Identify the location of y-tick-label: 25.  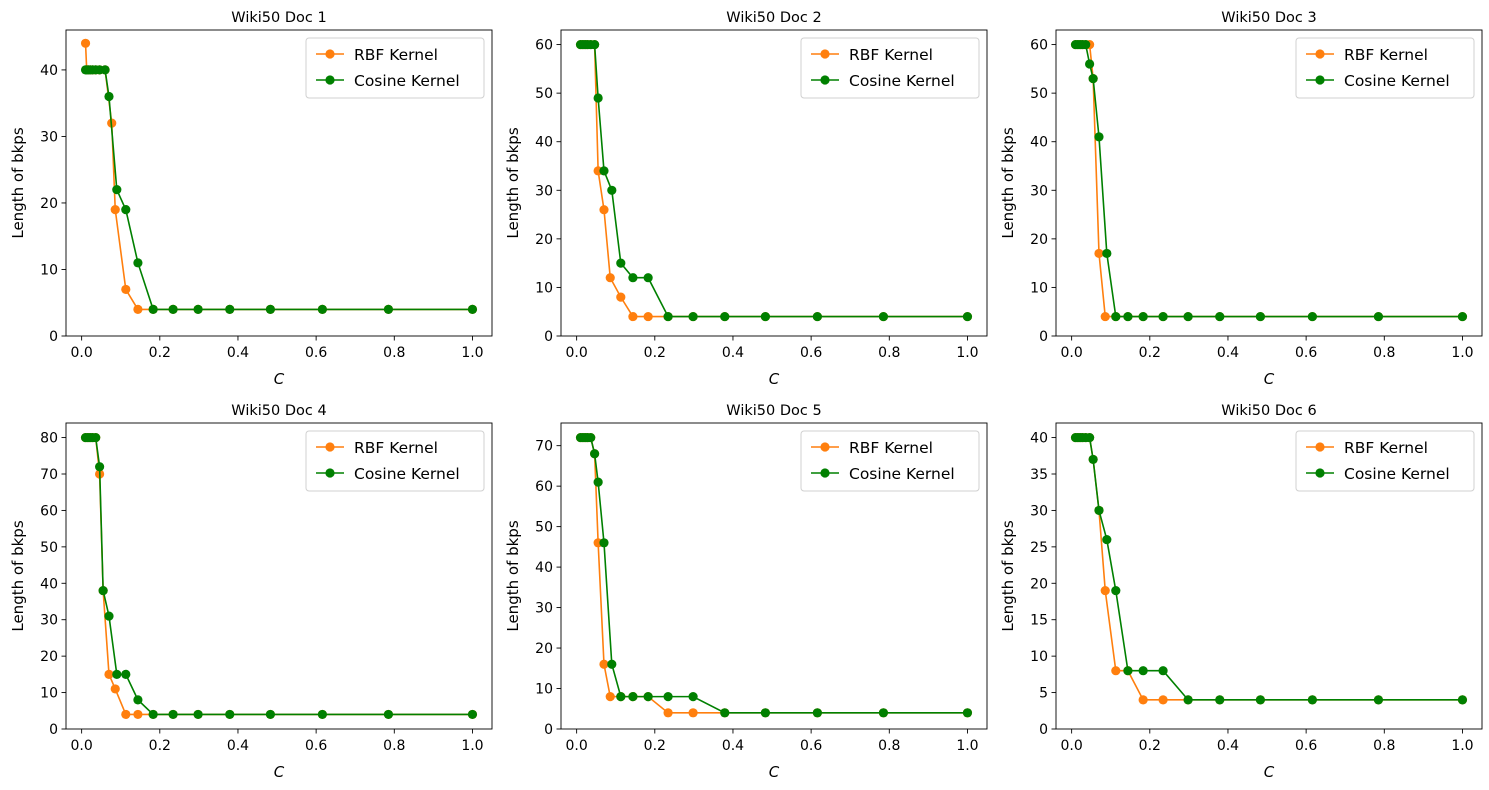
(1039, 548).